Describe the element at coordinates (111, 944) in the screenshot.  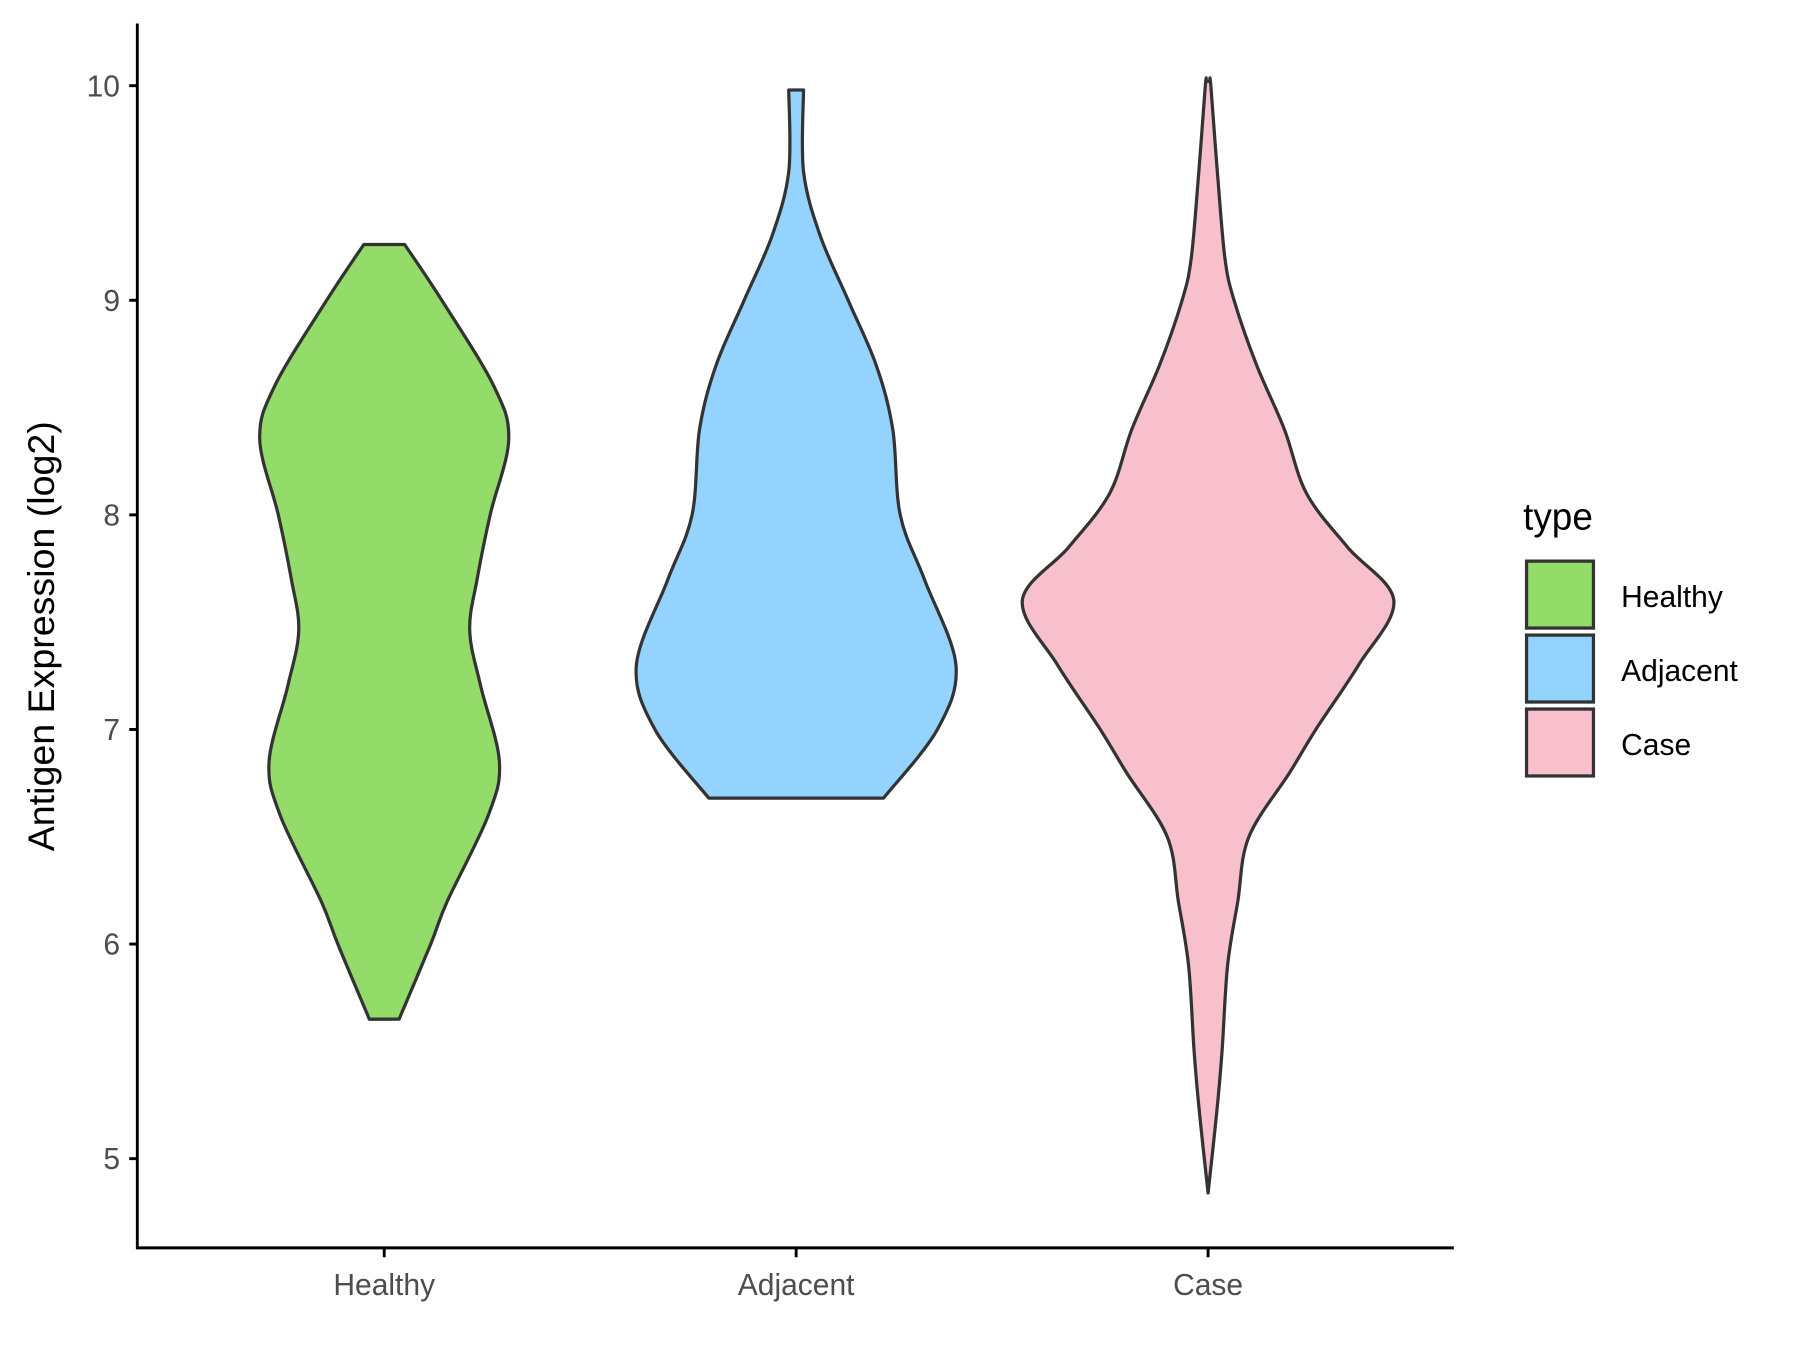
I see `y-tick-label: 6` at that location.